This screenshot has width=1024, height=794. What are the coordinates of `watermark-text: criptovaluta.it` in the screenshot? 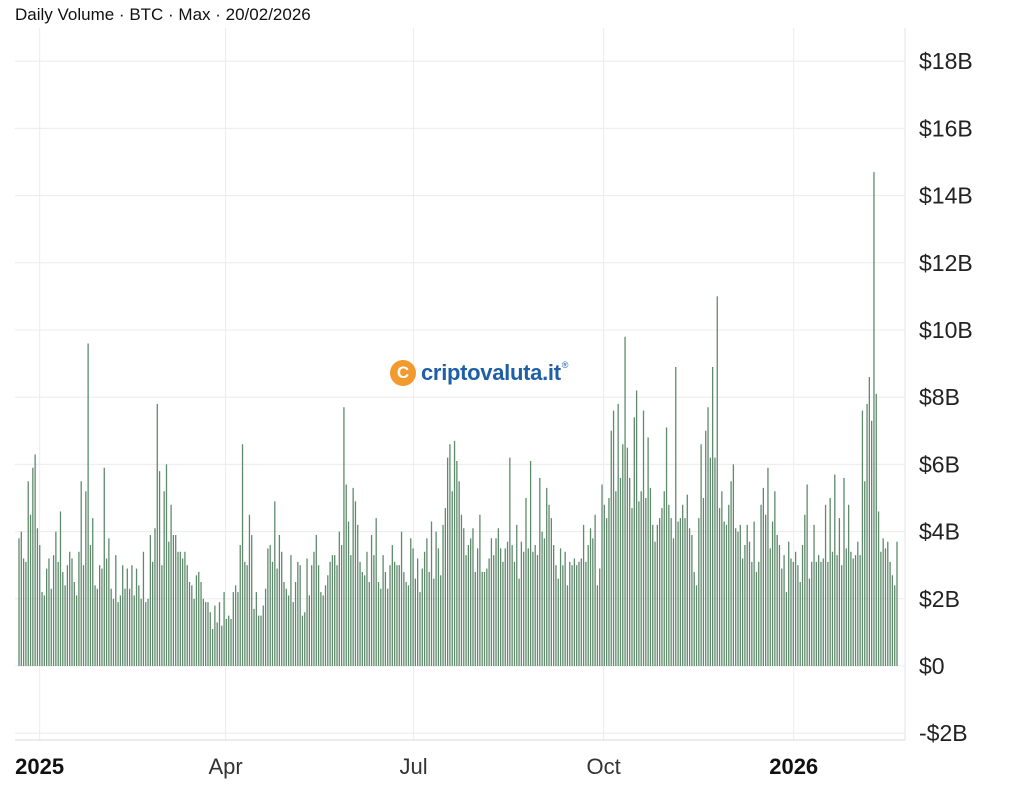 It's located at (491, 372).